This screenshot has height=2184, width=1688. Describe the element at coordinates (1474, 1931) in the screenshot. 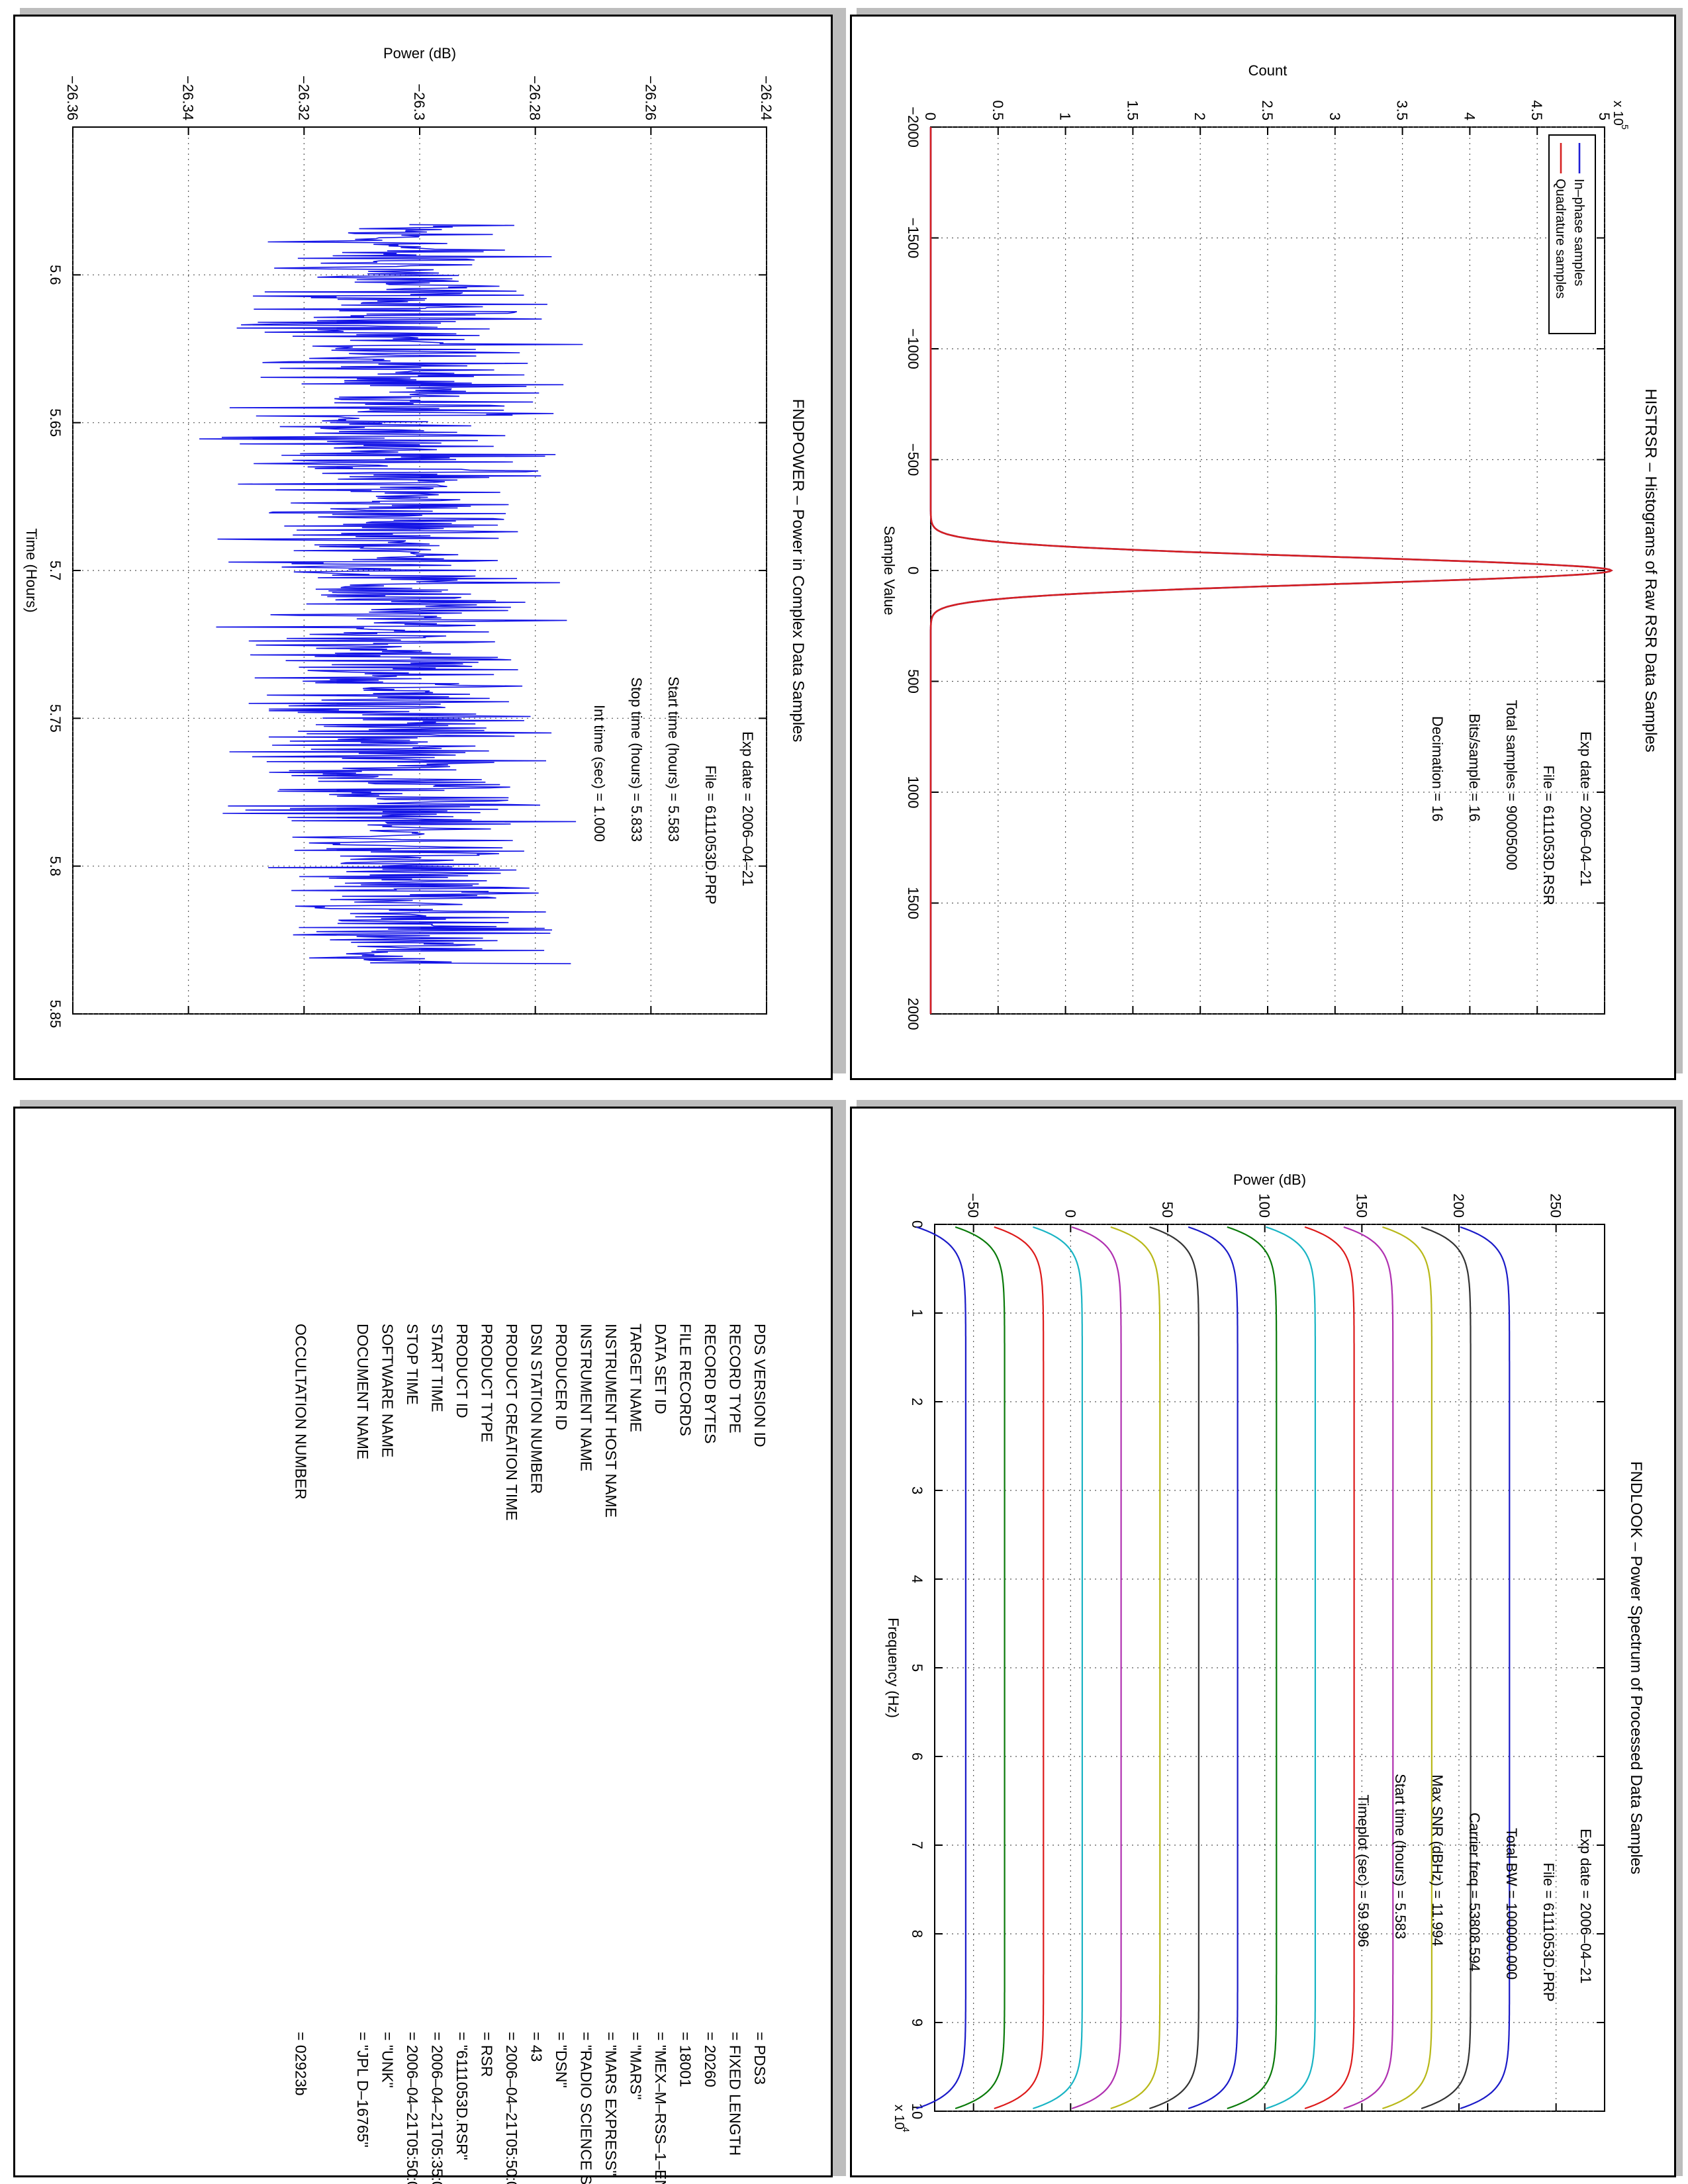

I see `annotation-value: = 53808.594` at that location.